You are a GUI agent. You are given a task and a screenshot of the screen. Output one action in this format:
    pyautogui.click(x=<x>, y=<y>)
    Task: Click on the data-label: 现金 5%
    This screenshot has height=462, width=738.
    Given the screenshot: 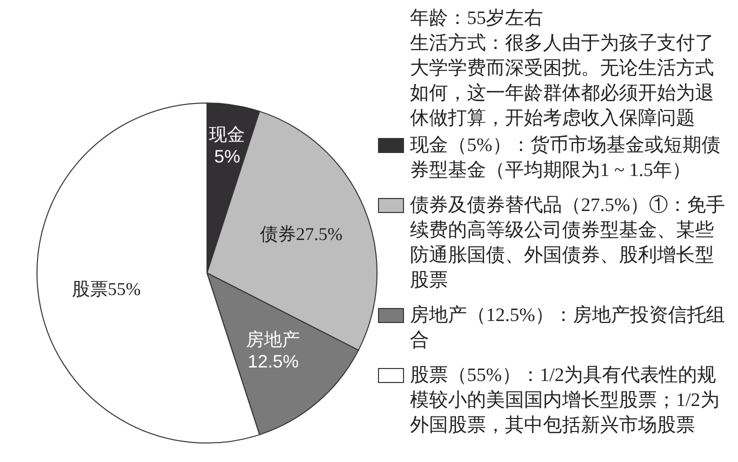 What is the action you would take?
    pyautogui.click(x=227, y=145)
    